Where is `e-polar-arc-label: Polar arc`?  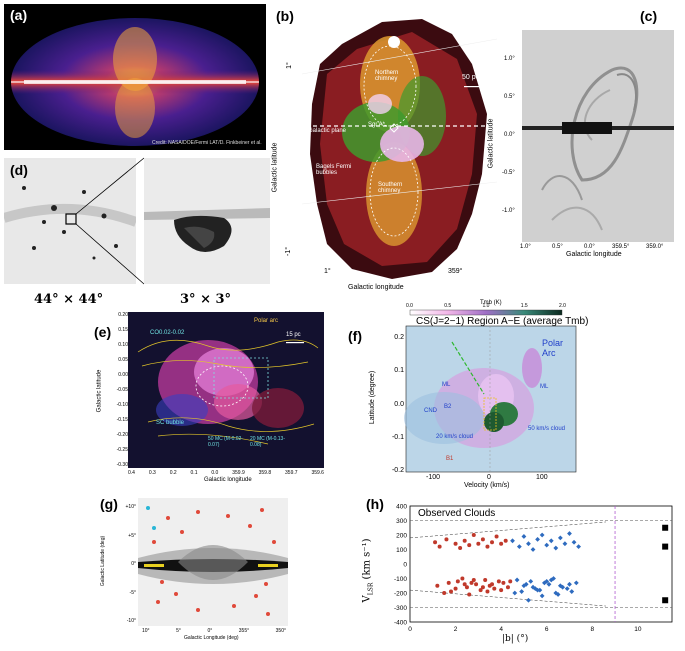 e-polar-arc-label: Polar arc is located at coordinates (266, 321).